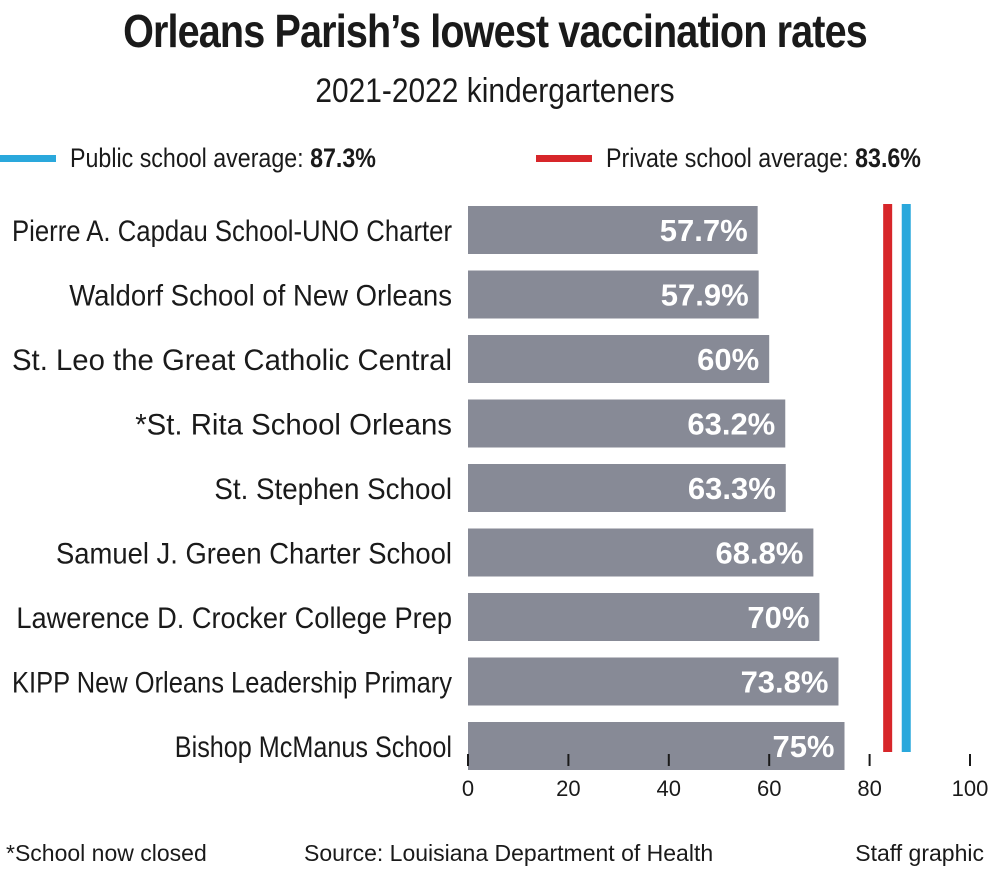 Image resolution: width=990 pixels, height=870 pixels. I want to click on legend-public-swatch, so click(28, 158).